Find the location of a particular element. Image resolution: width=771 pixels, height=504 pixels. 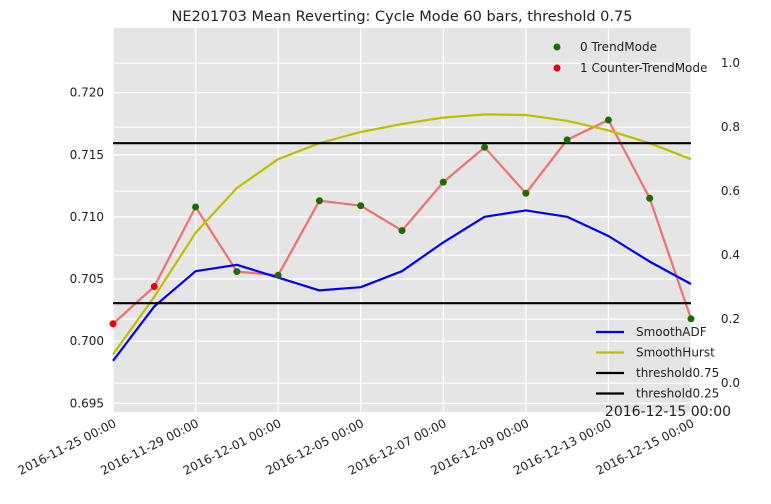

legend-label: SmoothADF is located at coordinates (671, 332).